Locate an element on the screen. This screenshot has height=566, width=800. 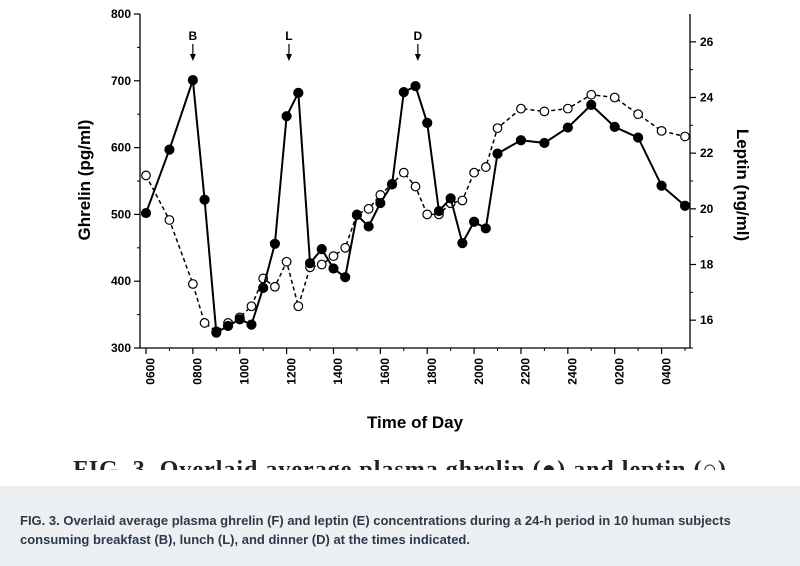
x-tick-label: 1800 is located at coordinates (432, 371).